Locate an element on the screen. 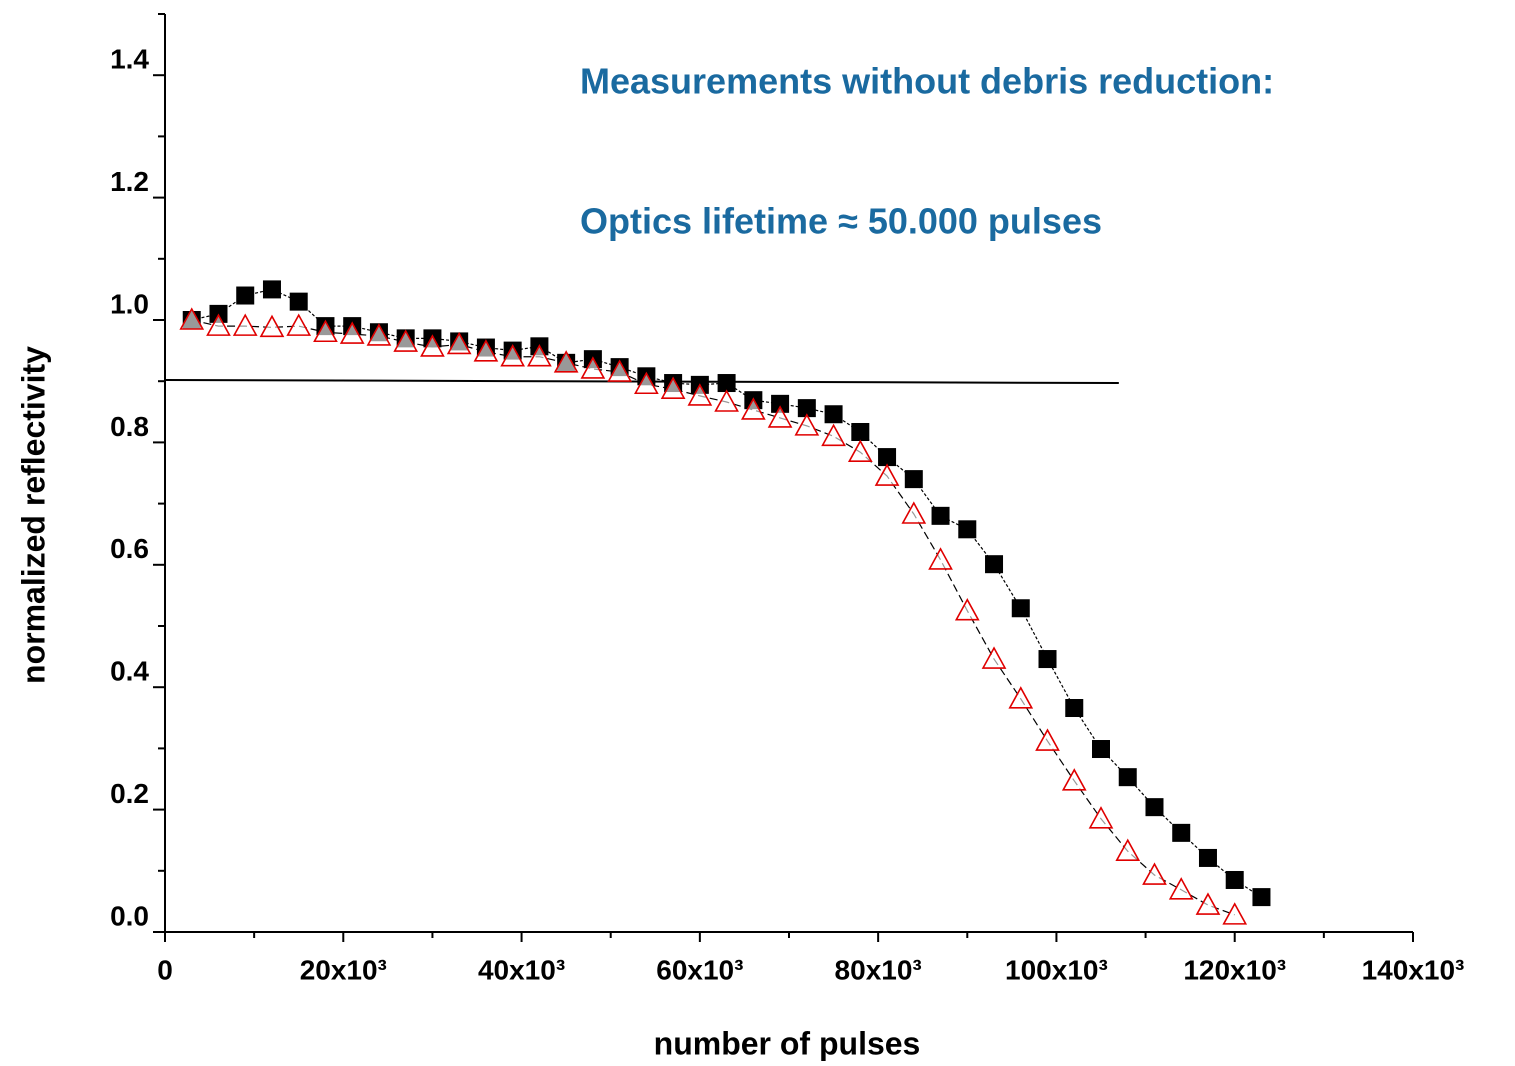 Image resolution: width=1515 pixels, height=1066 pixels. y-tick-label: 0.8 is located at coordinates (129, 426).